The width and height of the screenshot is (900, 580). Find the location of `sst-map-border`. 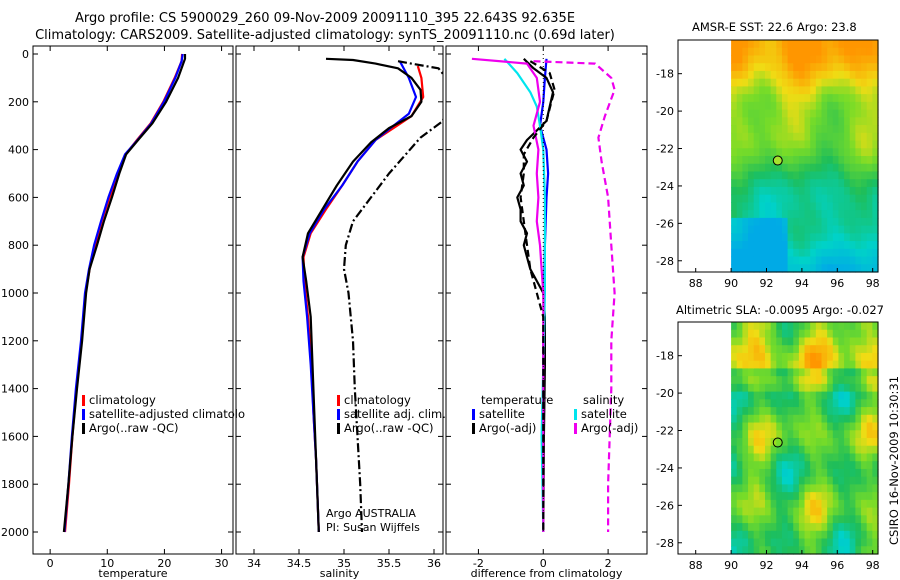

sst-map-border is located at coordinates (778, 156).